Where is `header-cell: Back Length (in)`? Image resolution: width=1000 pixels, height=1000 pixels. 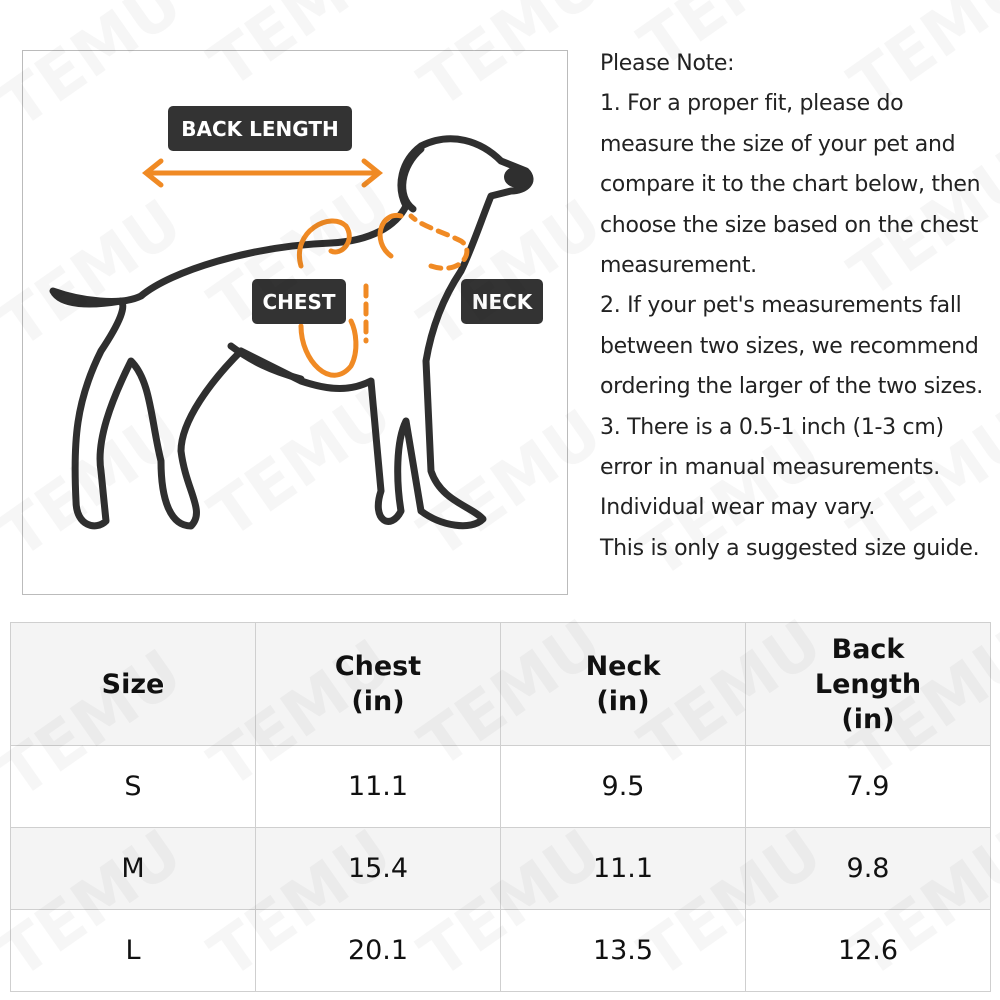
header-cell: Back Length (in) is located at coordinates (868, 684).